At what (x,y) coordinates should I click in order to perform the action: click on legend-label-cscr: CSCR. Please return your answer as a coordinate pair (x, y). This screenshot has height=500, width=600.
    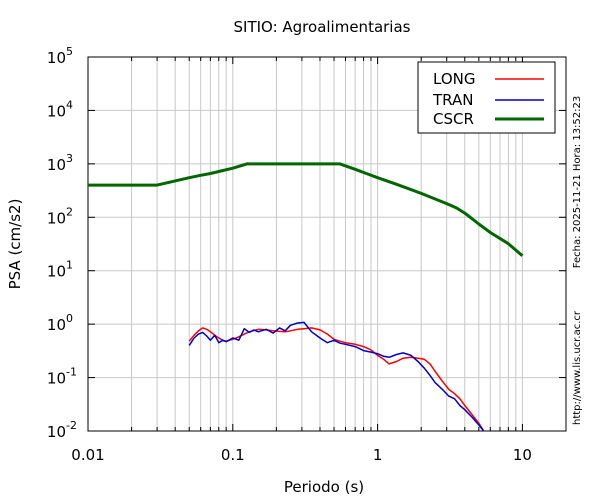
    Looking at the image, I should click on (453, 119).